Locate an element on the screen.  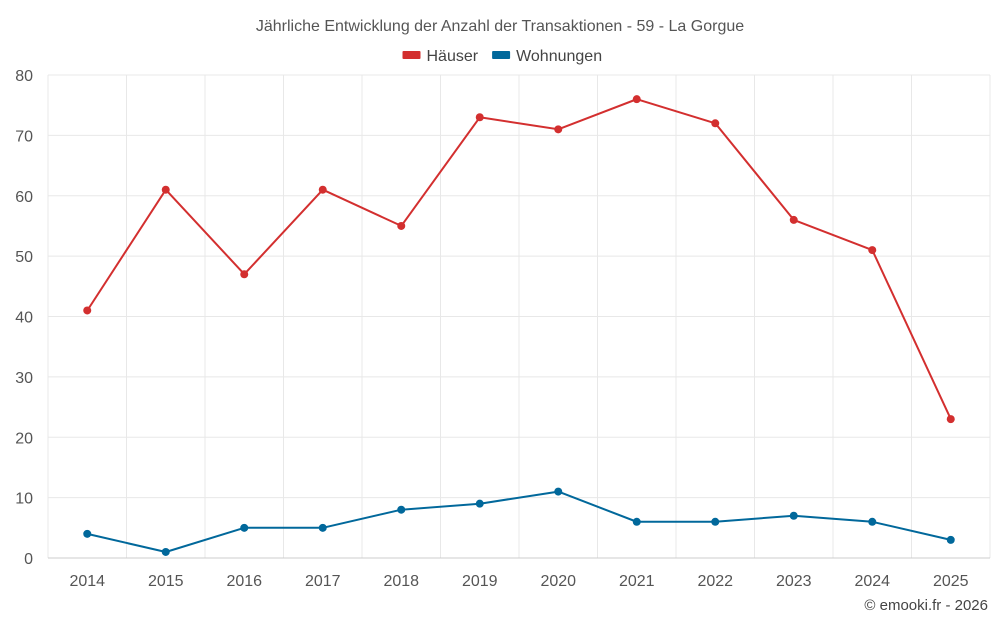
legend-label: Häuser is located at coordinates (453, 56).